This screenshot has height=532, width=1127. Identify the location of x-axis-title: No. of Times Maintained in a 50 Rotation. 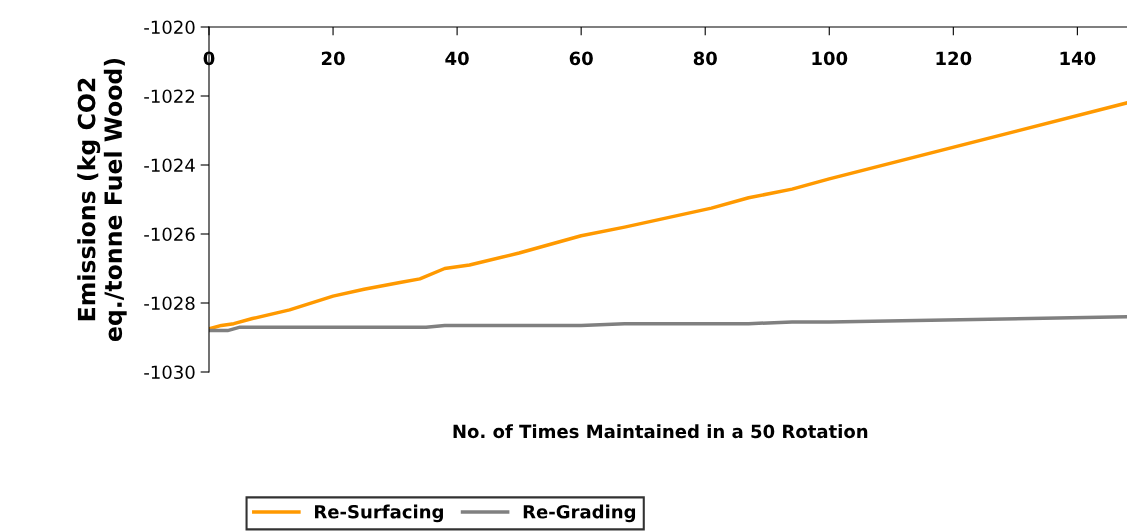
(660, 431).